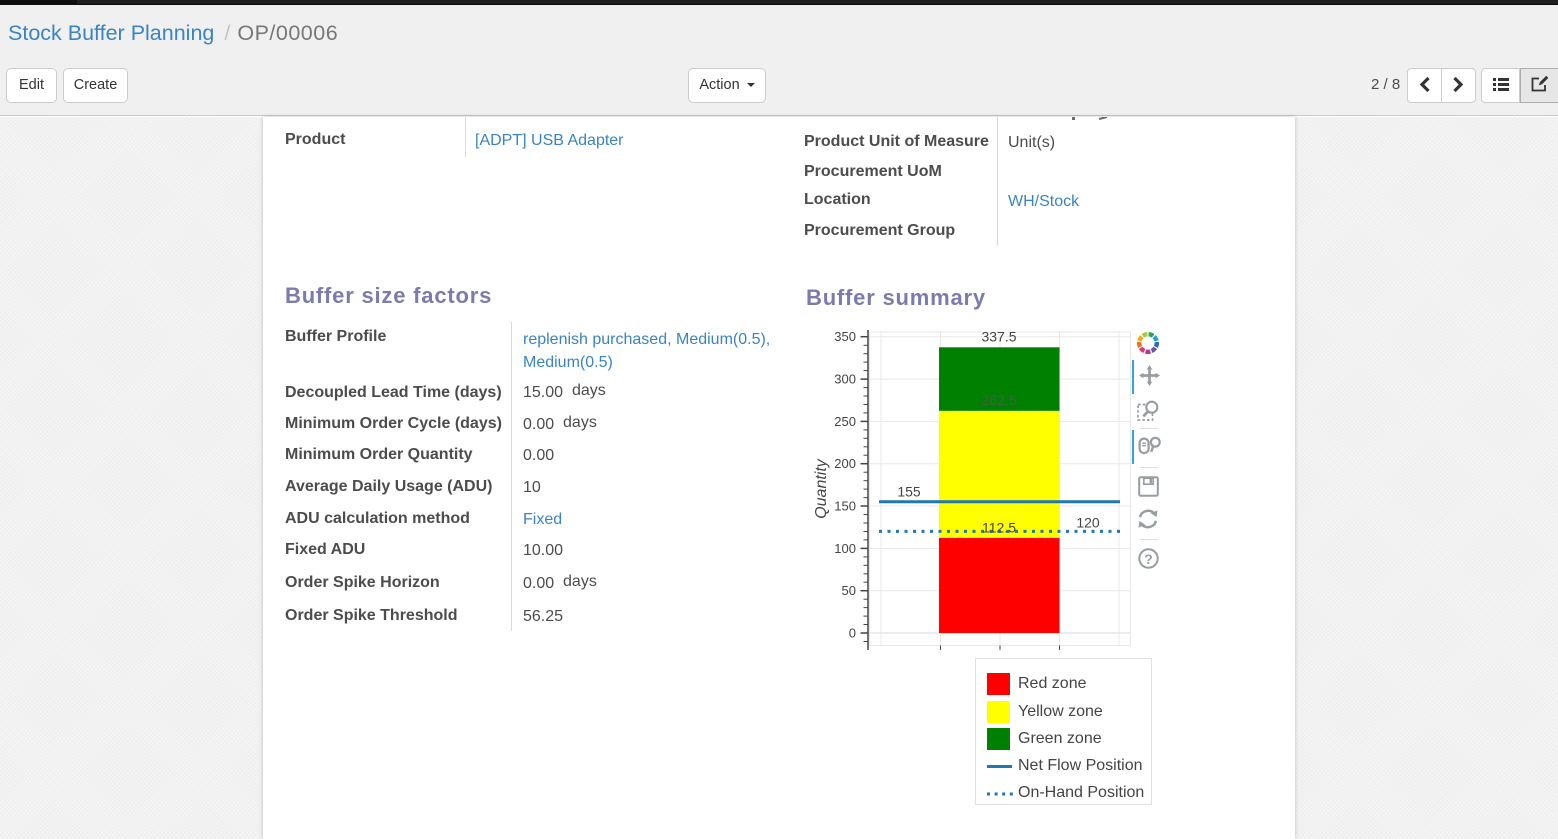 Image resolution: width=1558 pixels, height=839 pixels. Describe the element at coordinates (845, 336) in the screenshot. I see `svg-text: 350` at that location.